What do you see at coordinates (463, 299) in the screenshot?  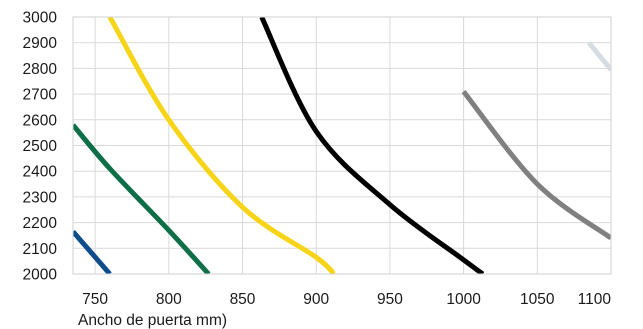 I see `x-tick-label: 1000` at bounding box center [463, 299].